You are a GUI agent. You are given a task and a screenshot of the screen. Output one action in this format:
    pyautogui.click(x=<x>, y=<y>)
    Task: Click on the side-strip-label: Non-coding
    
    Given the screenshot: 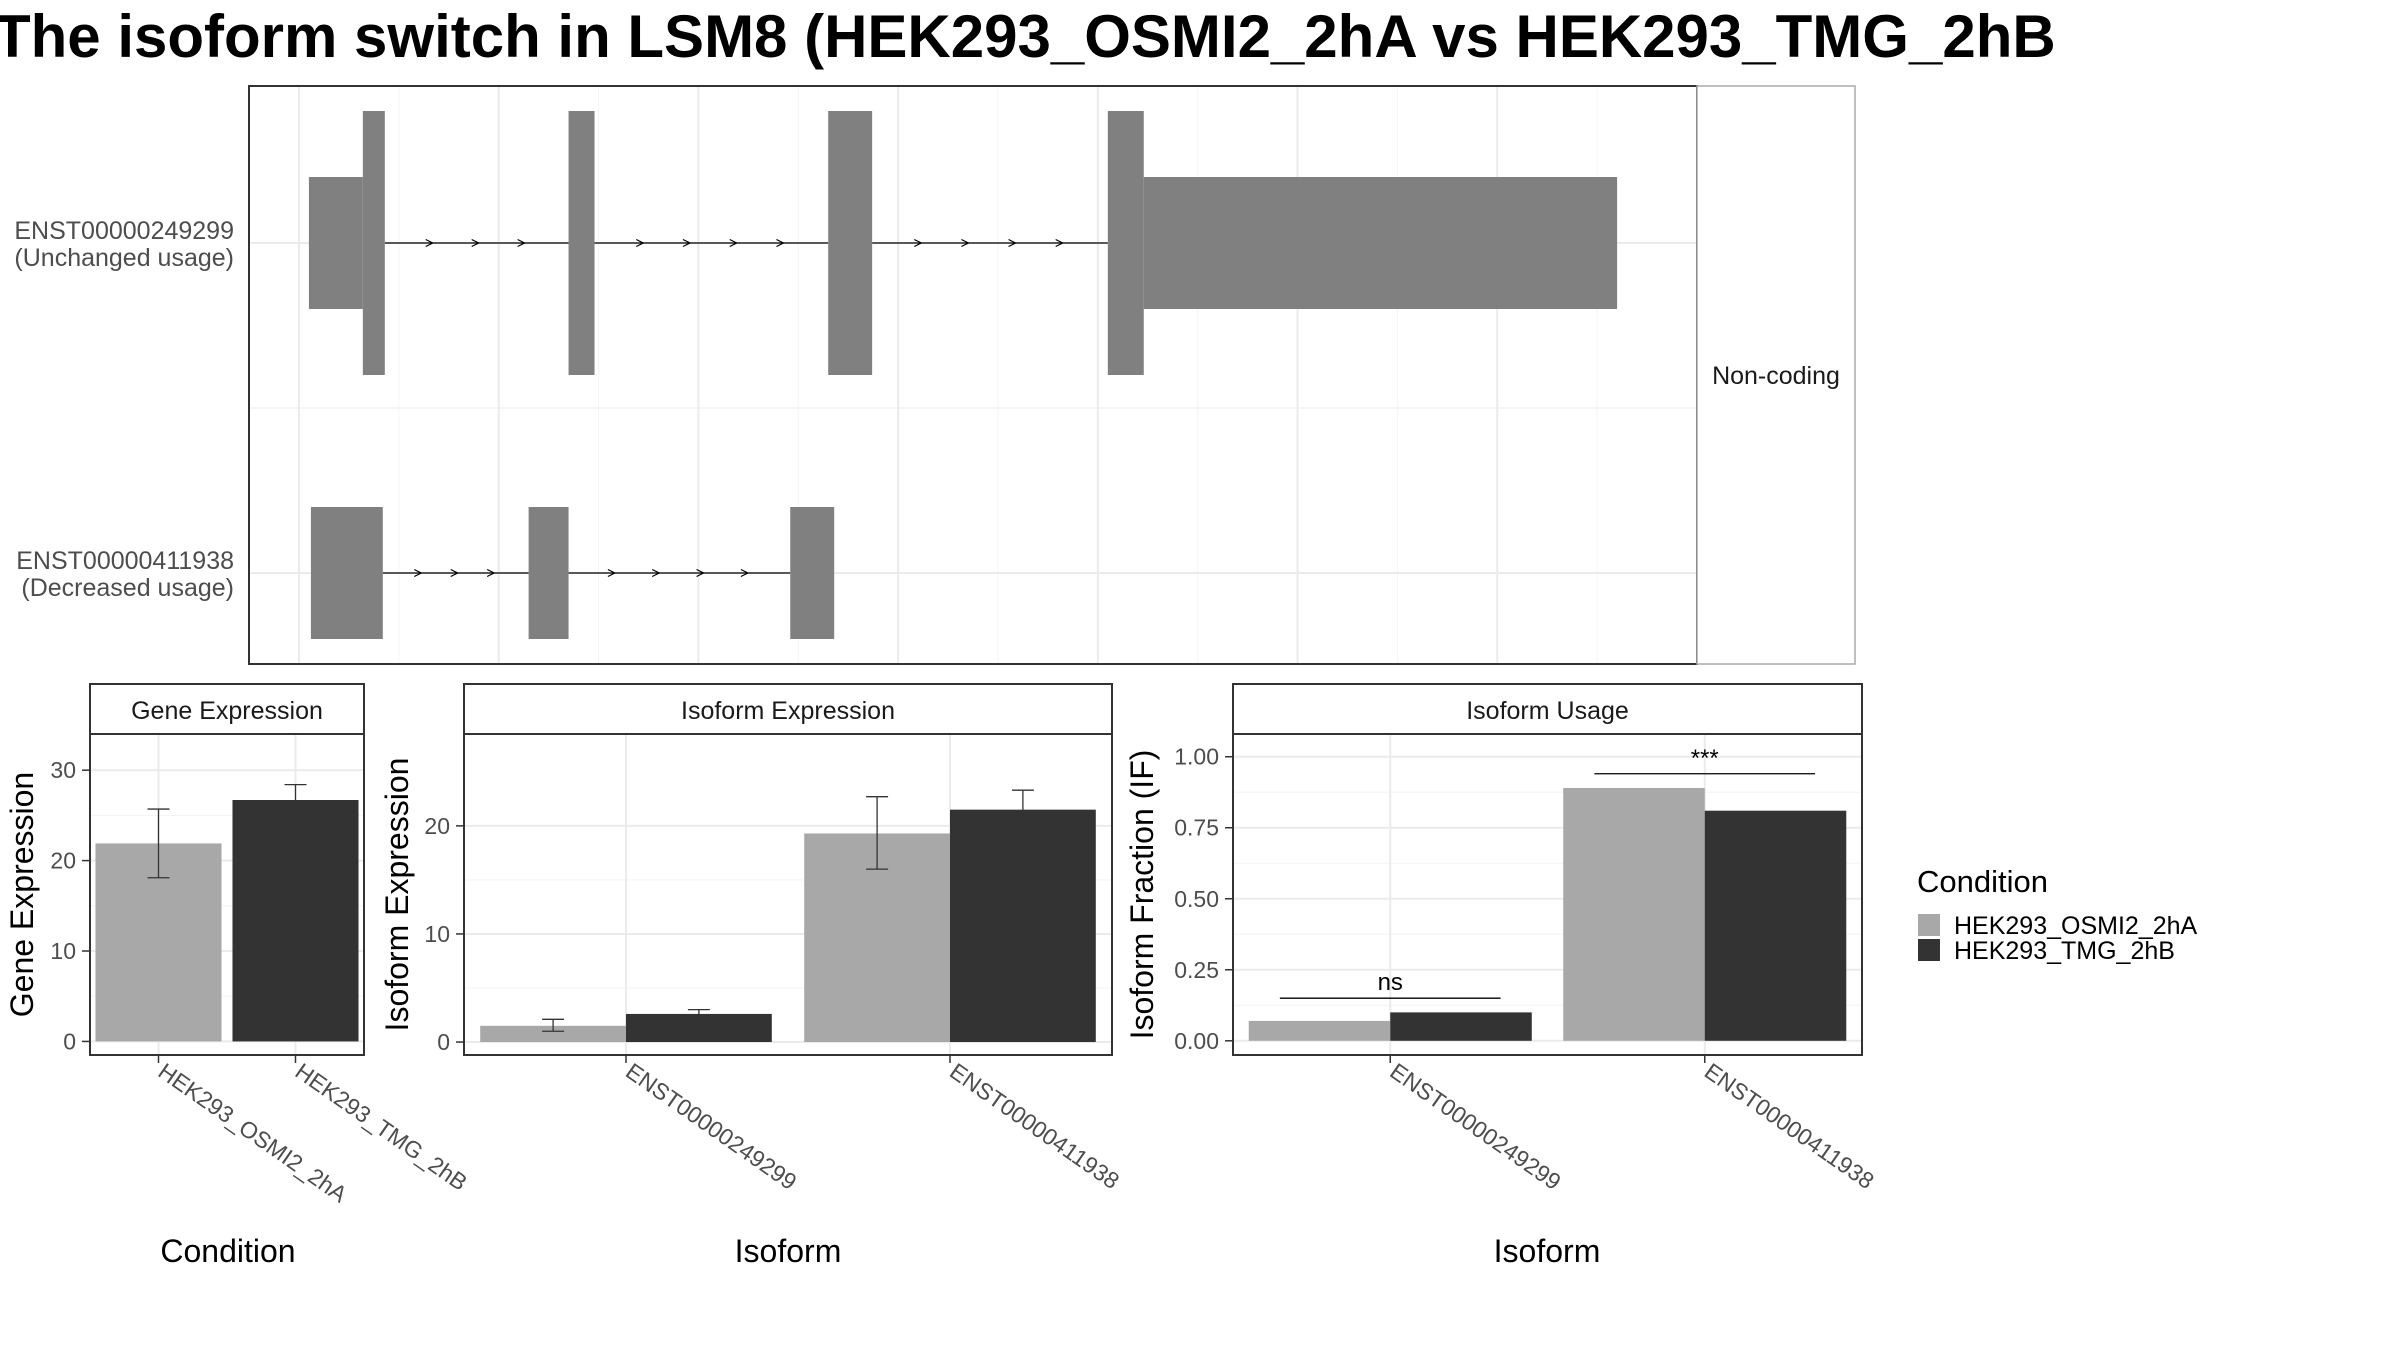 What is the action you would take?
    pyautogui.click(x=1776, y=376)
    